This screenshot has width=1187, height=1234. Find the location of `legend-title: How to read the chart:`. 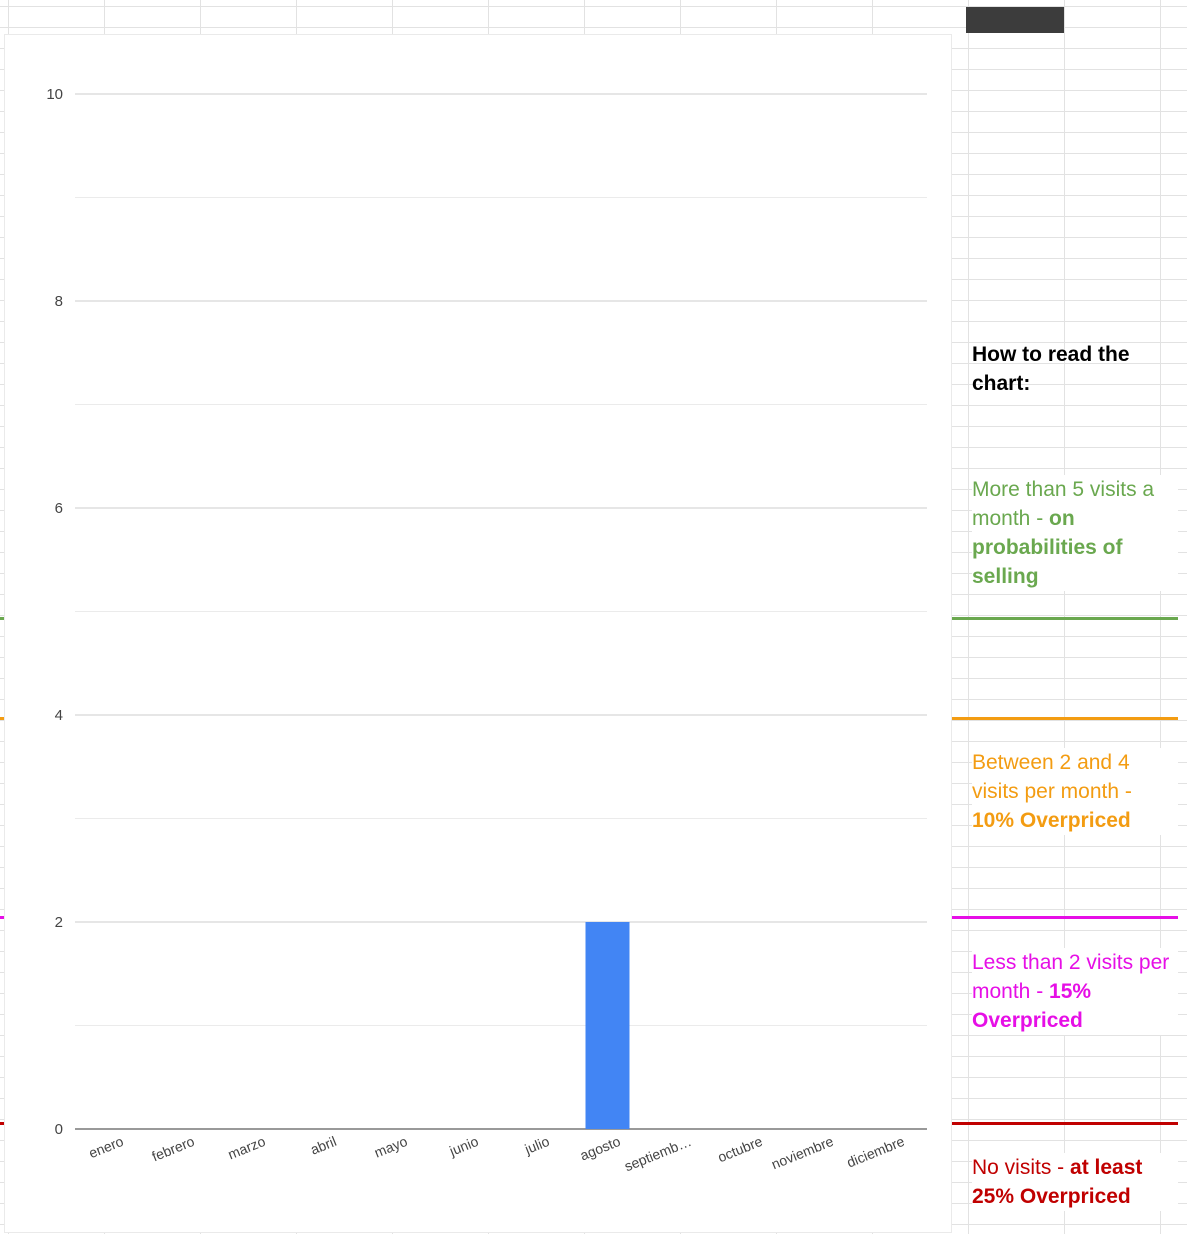

legend-title: How to read the chart: is located at coordinates (1051, 369).